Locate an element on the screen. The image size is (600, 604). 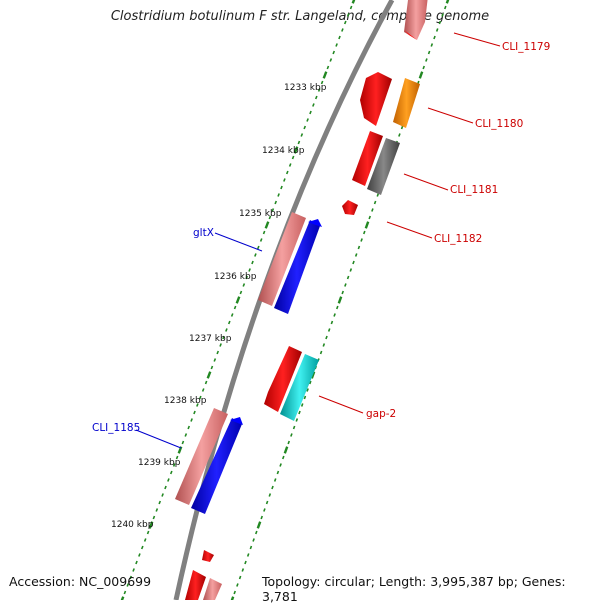
gene-cli1182-feature is located at coordinates (350, 207).